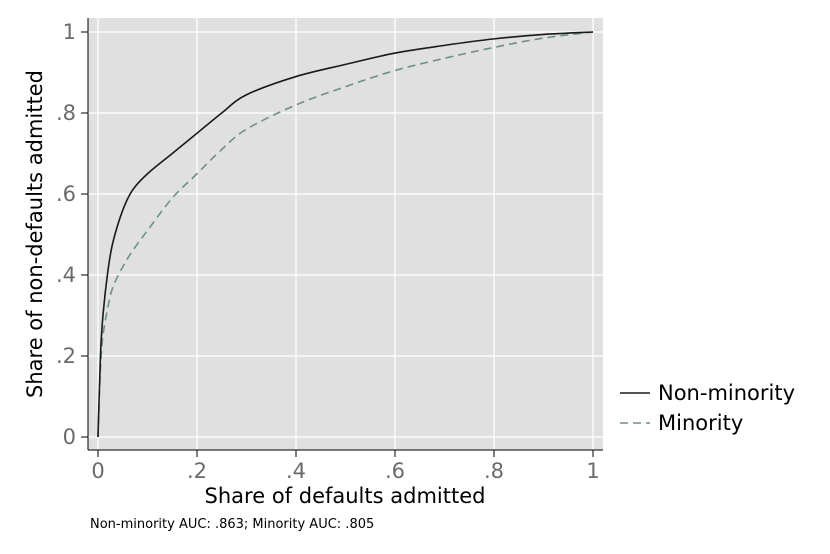 This screenshot has height=554, width=830. I want to click on x-tick-label-3: .6, so click(395, 471).